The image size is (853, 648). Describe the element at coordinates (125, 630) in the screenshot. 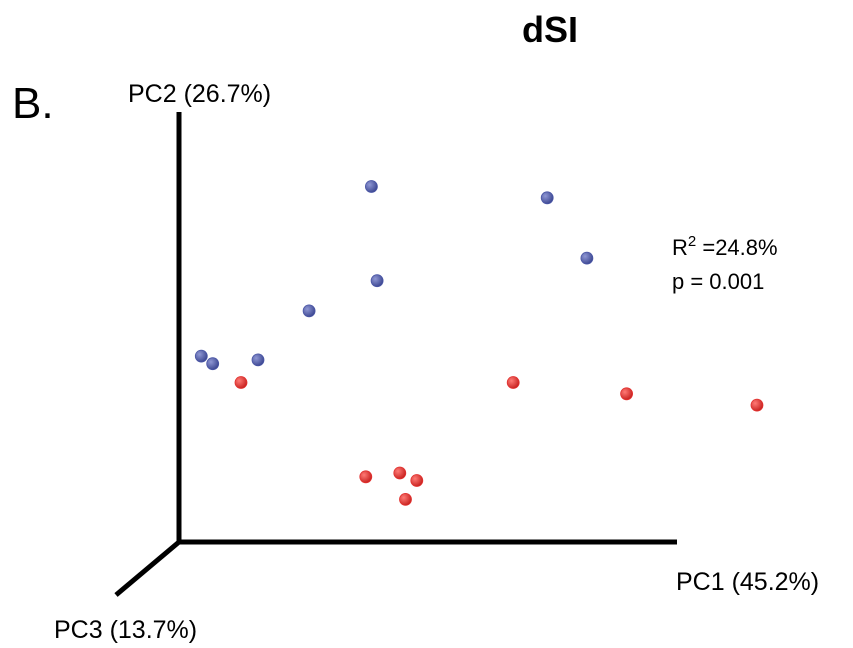

I see `z-axis-label: PC3 (13.7%)` at that location.